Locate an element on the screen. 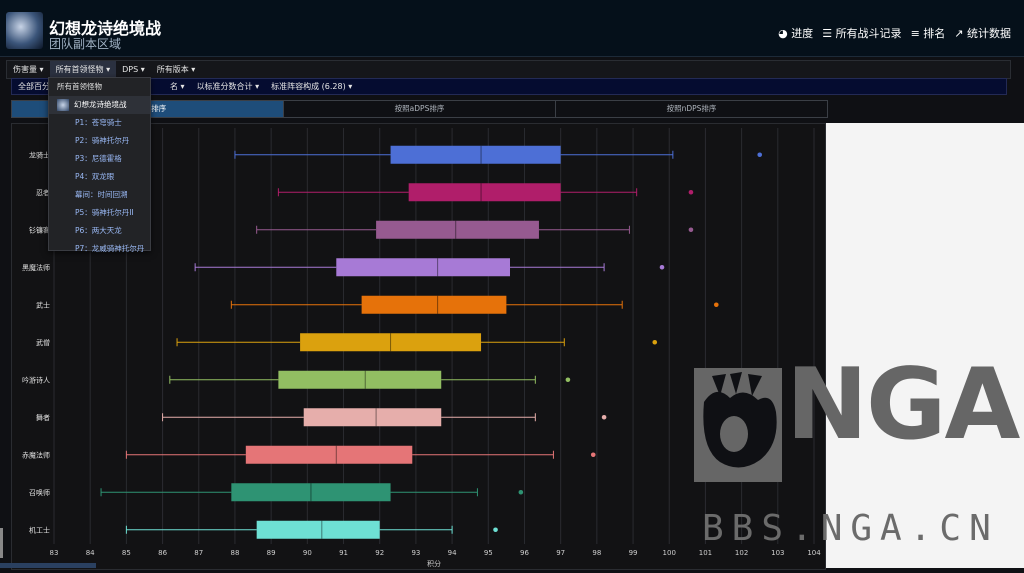 The image size is (1024, 573). tab-sort-adps: 按照aDPS排序 is located at coordinates (420, 109).